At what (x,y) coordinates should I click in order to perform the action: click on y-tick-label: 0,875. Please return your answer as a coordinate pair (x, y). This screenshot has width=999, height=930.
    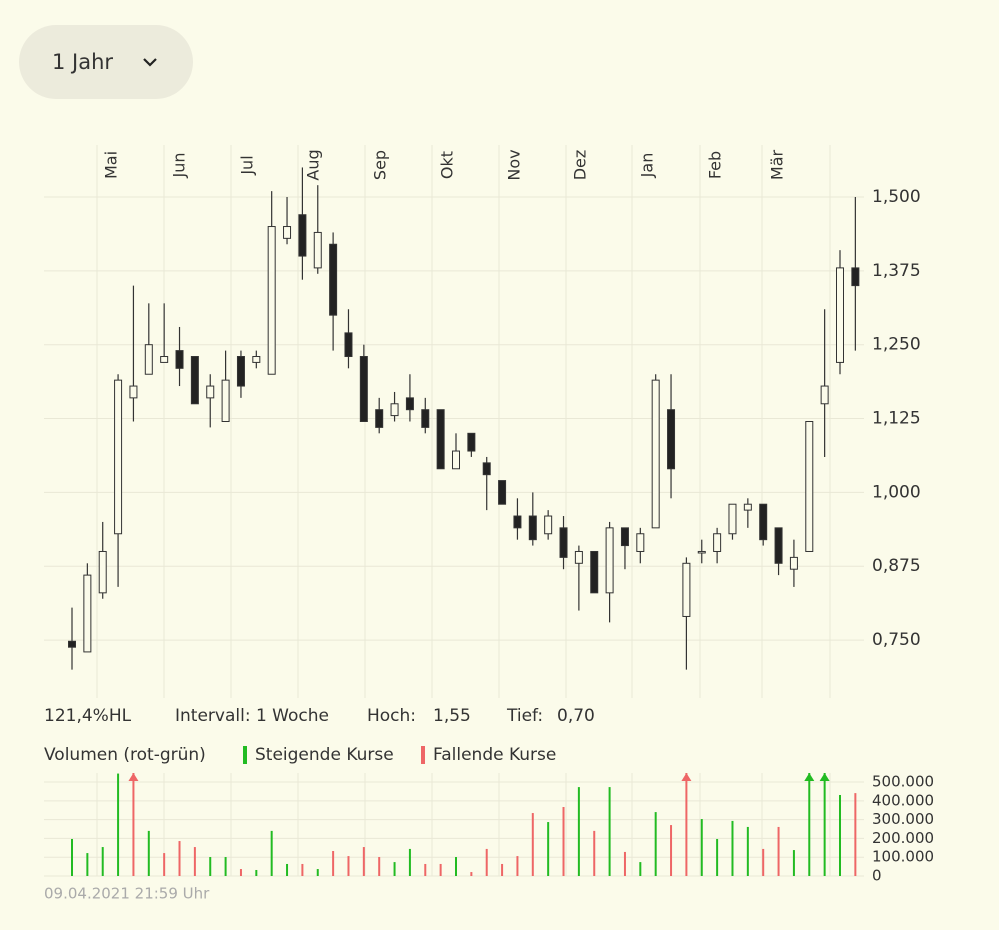
    Looking at the image, I should click on (896, 566).